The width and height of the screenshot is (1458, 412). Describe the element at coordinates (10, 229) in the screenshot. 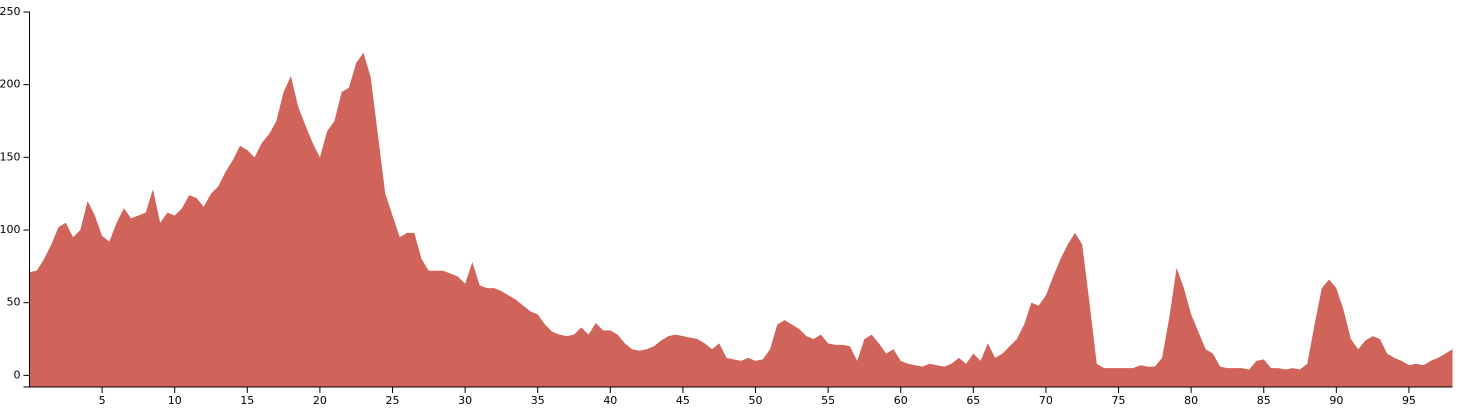

I see `y-tick-label: 100` at that location.